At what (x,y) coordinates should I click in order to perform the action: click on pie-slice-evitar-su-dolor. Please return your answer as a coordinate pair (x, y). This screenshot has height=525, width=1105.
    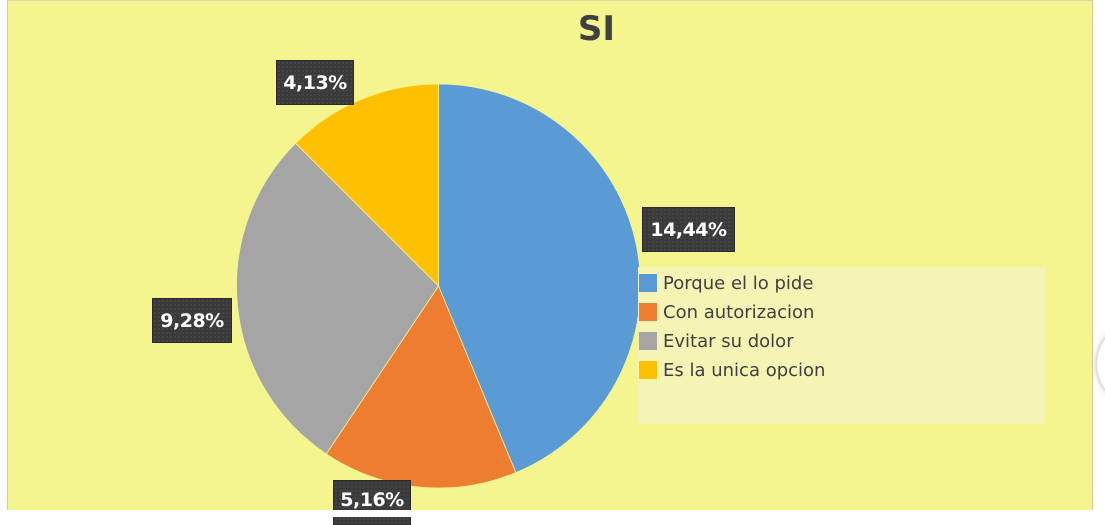
    Looking at the image, I should click on (338, 298).